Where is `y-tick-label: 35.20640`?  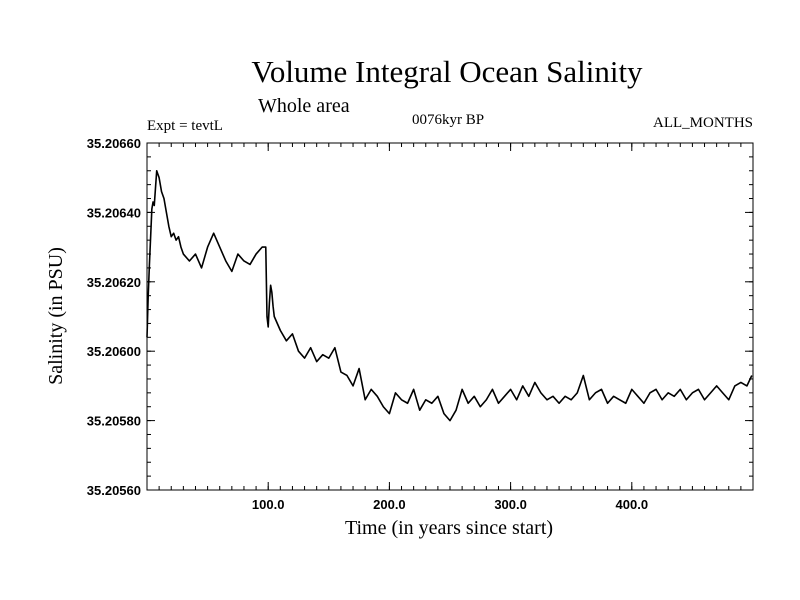
y-tick-label: 35.20640 is located at coordinates (114, 212).